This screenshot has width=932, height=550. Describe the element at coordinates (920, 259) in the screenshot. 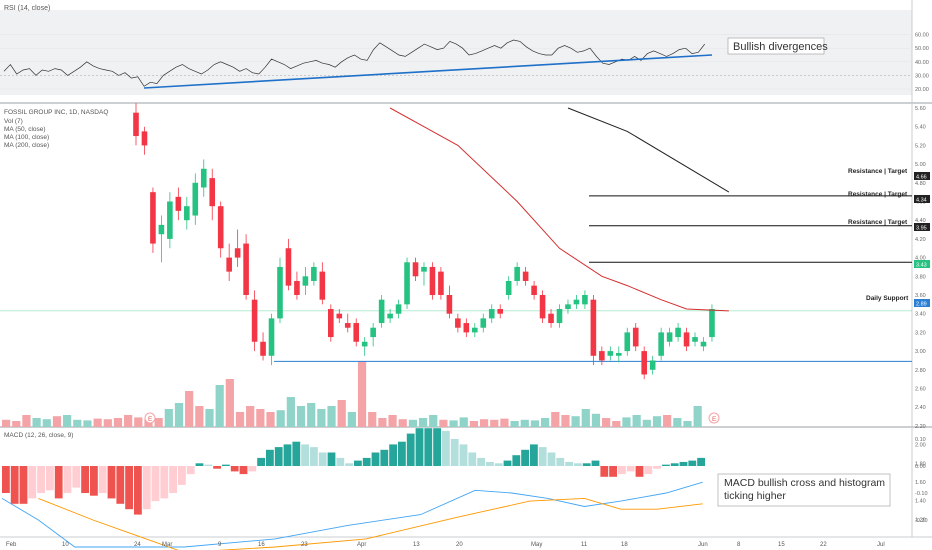

I see `price-tick-label: 4.00` at that location.